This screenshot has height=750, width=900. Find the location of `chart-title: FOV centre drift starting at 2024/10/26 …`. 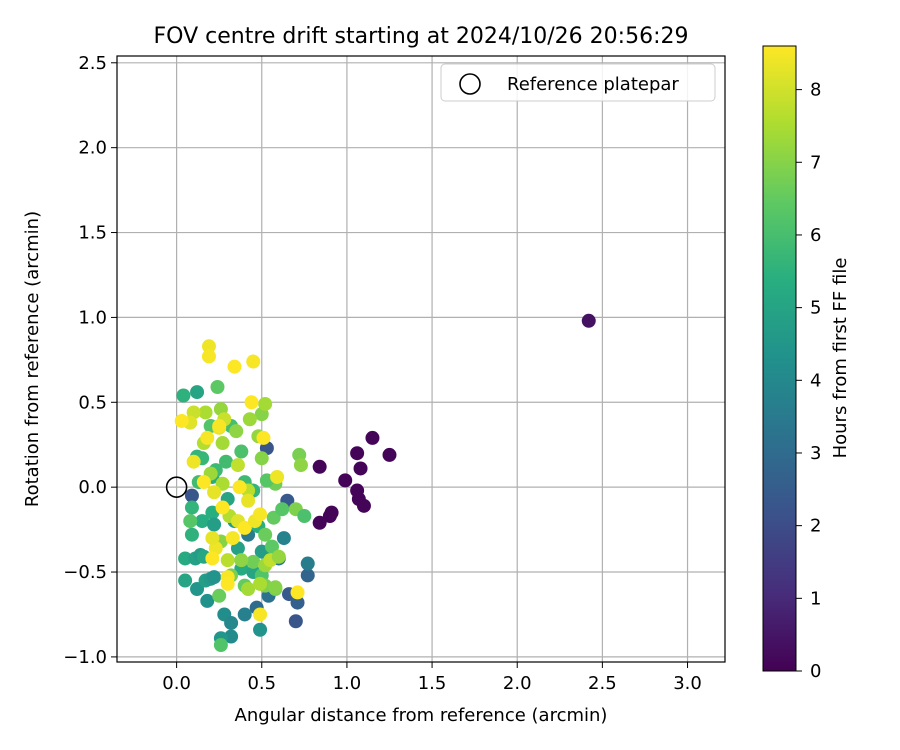

chart-title: FOV centre drift starting at 2024/10/26 … is located at coordinates (421, 36).